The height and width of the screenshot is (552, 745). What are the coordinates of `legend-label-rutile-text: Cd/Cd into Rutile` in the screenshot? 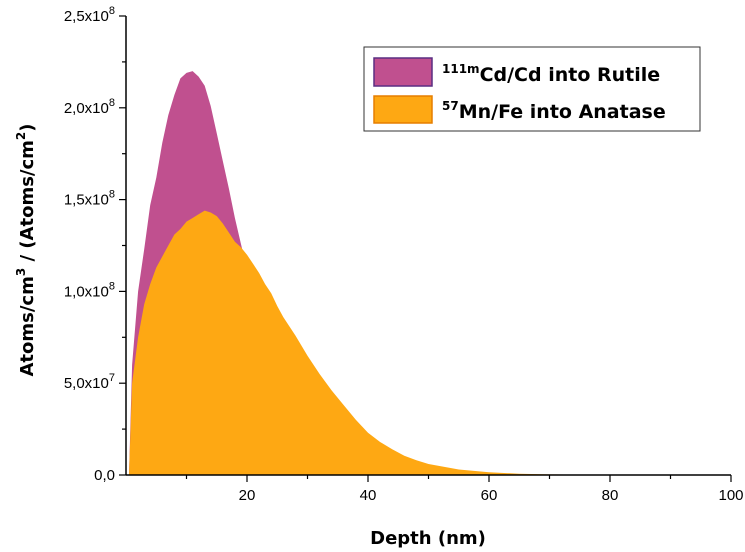 It's located at (570, 75).